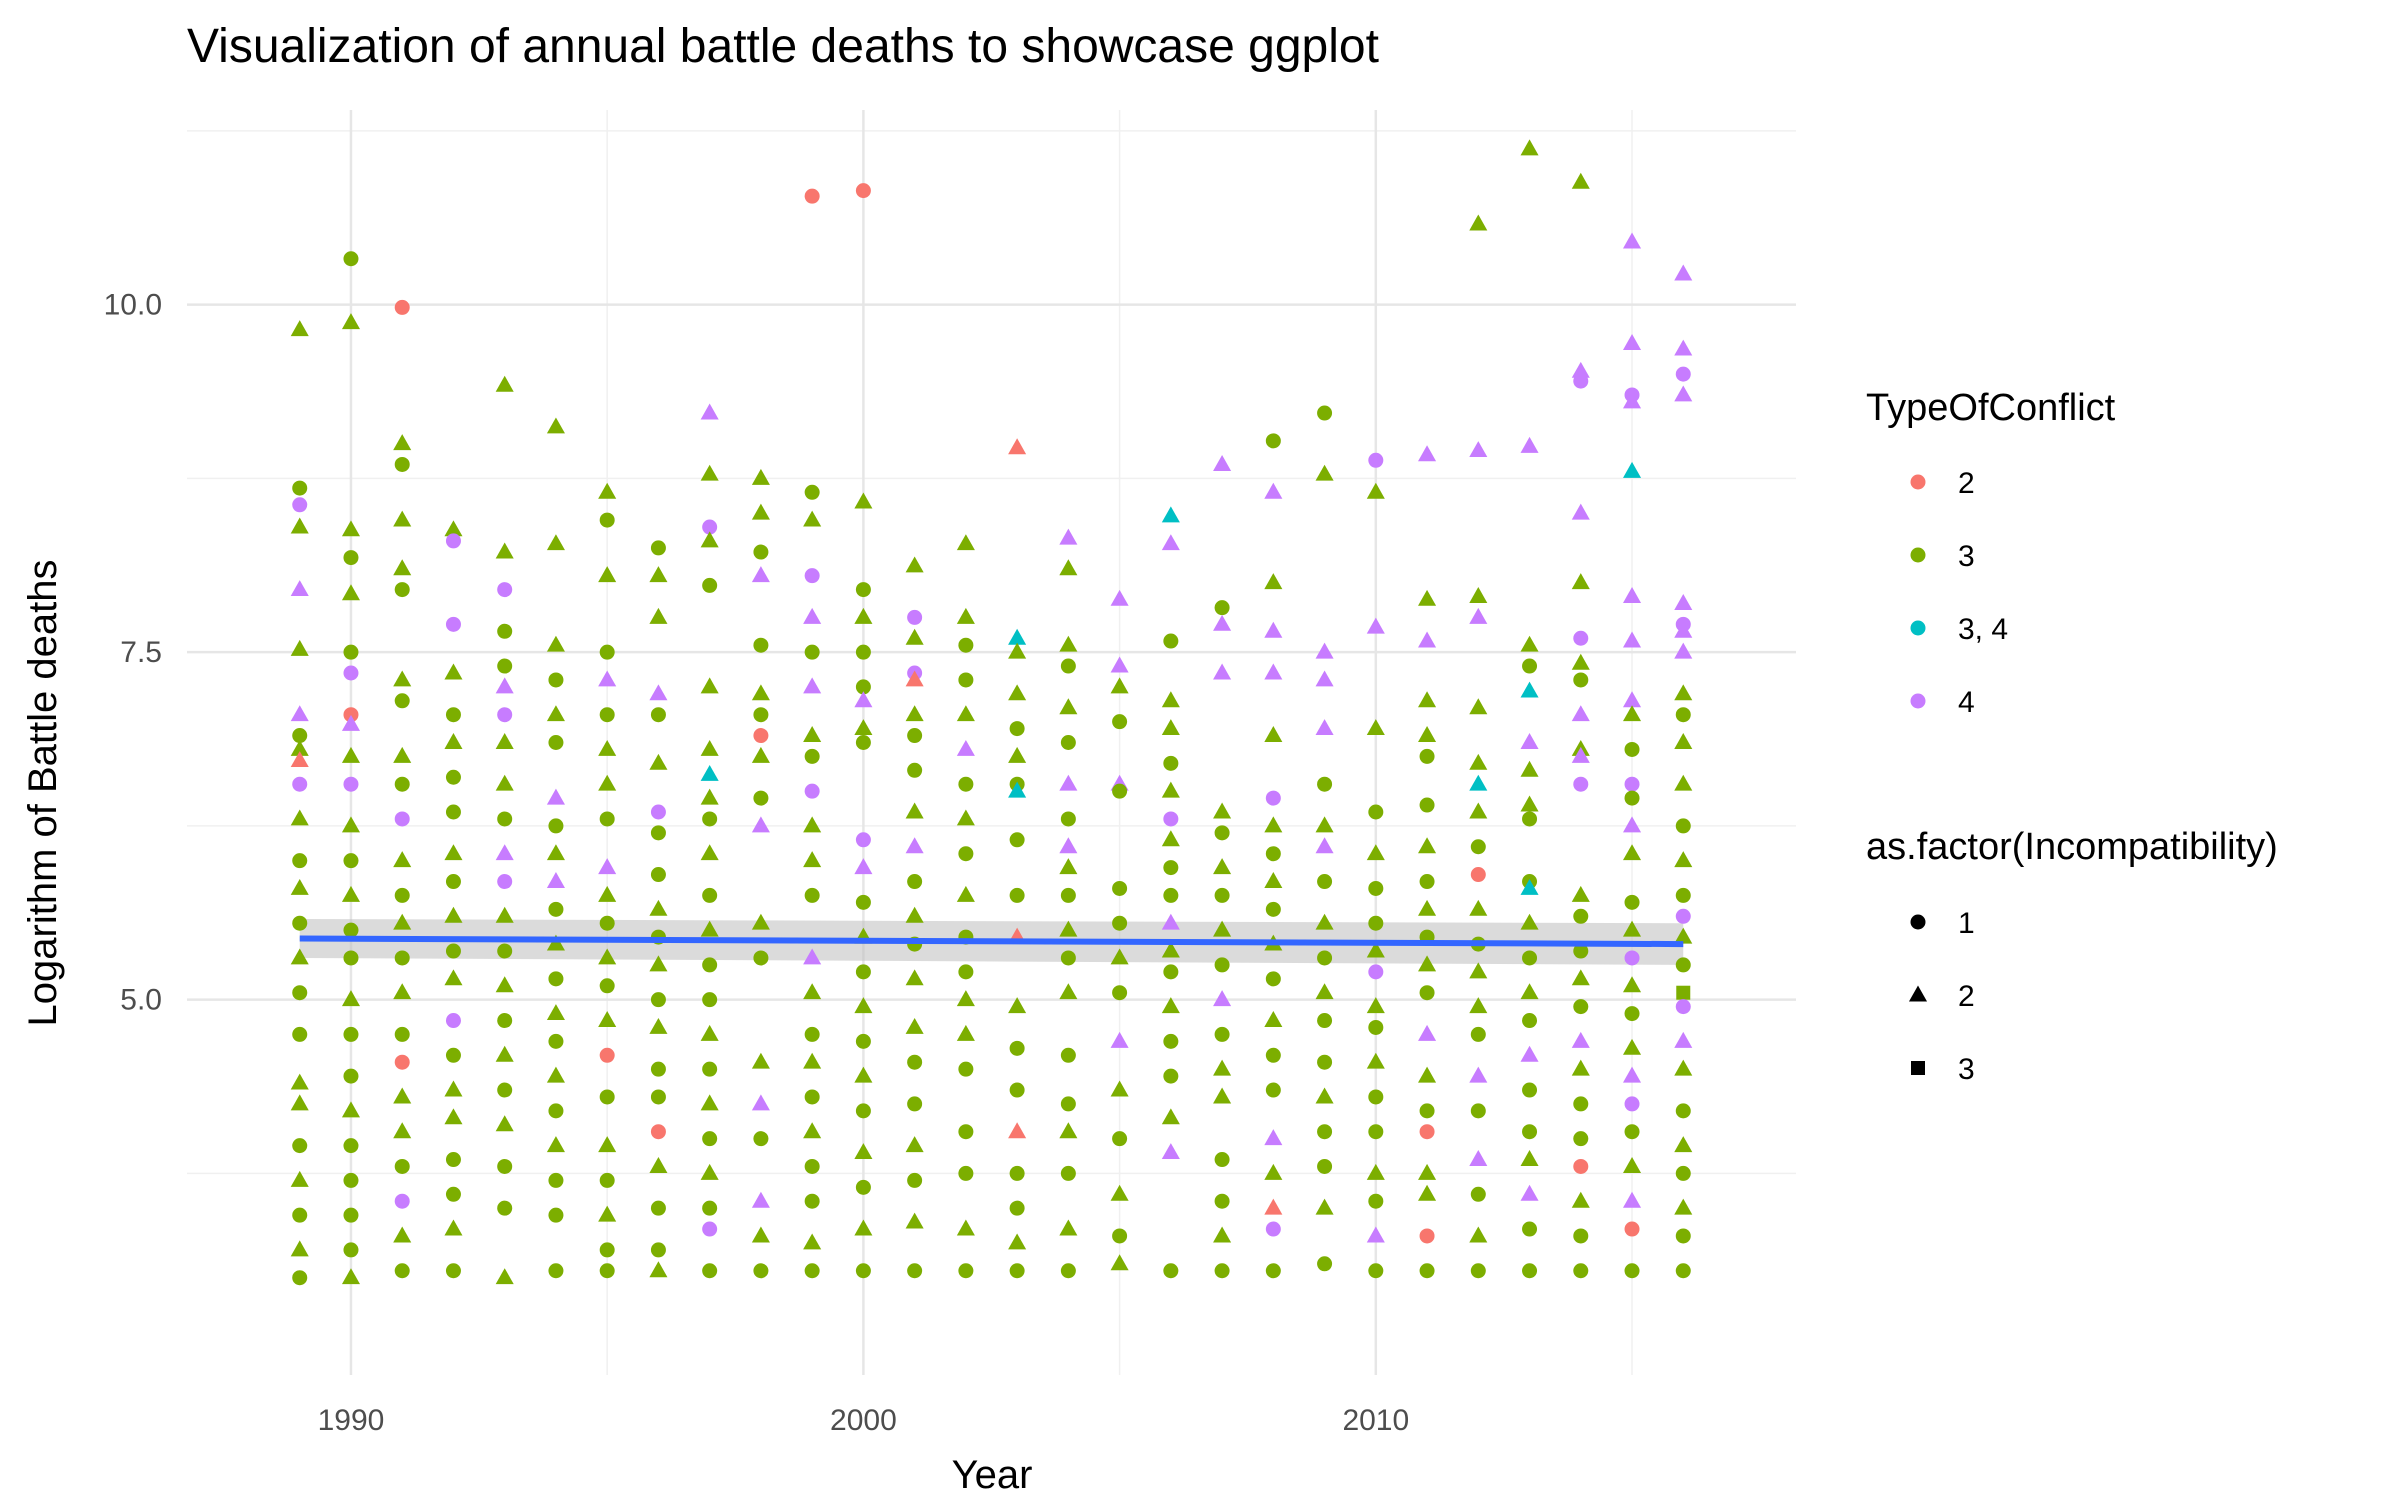 This screenshot has width=2400, height=1500. I want to click on trend-line-layer, so click(991, 941).